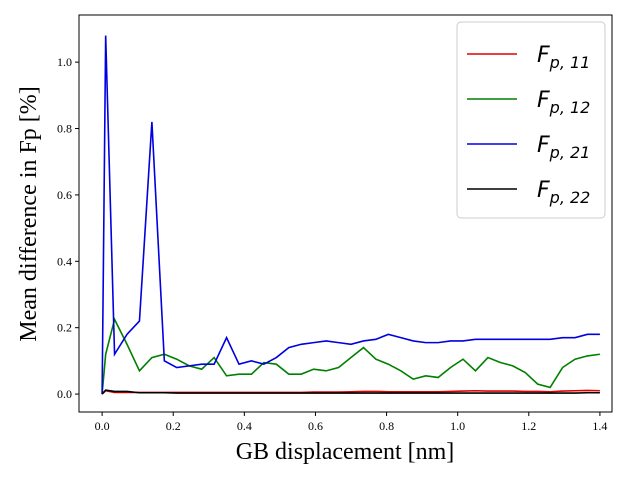 This screenshot has width=640, height=480. What do you see at coordinates (64, 62) in the screenshot?
I see `y-tick-label: 1.0` at bounding box center [64, 62].